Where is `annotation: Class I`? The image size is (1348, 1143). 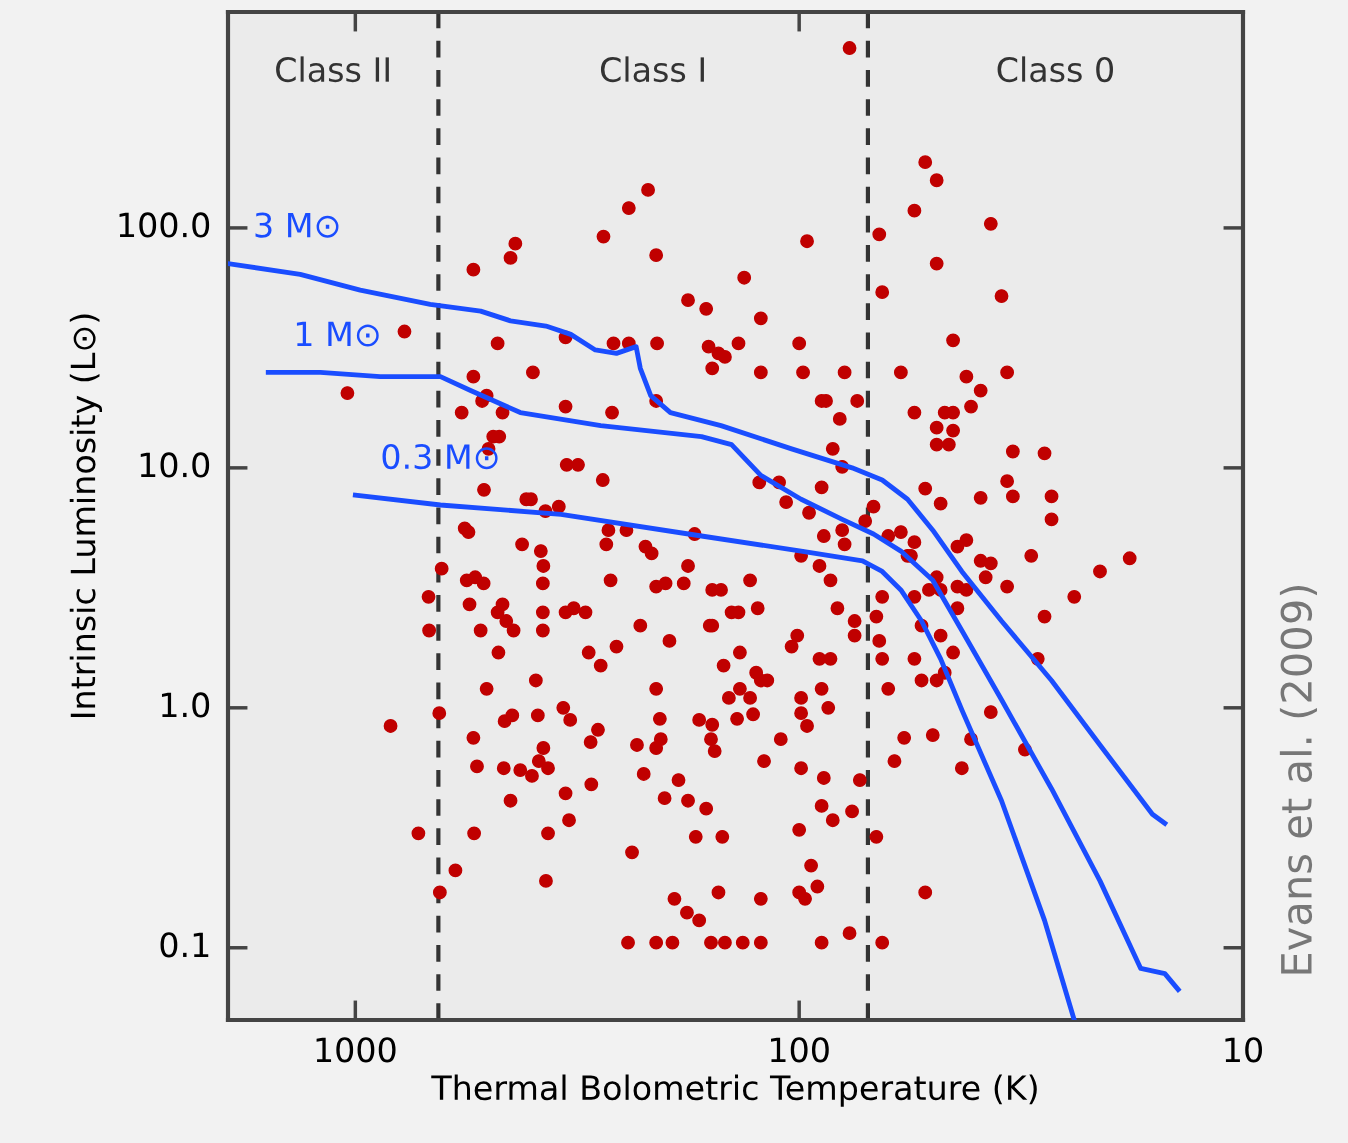
annotation: Class I is located at coordinates (652, 69).